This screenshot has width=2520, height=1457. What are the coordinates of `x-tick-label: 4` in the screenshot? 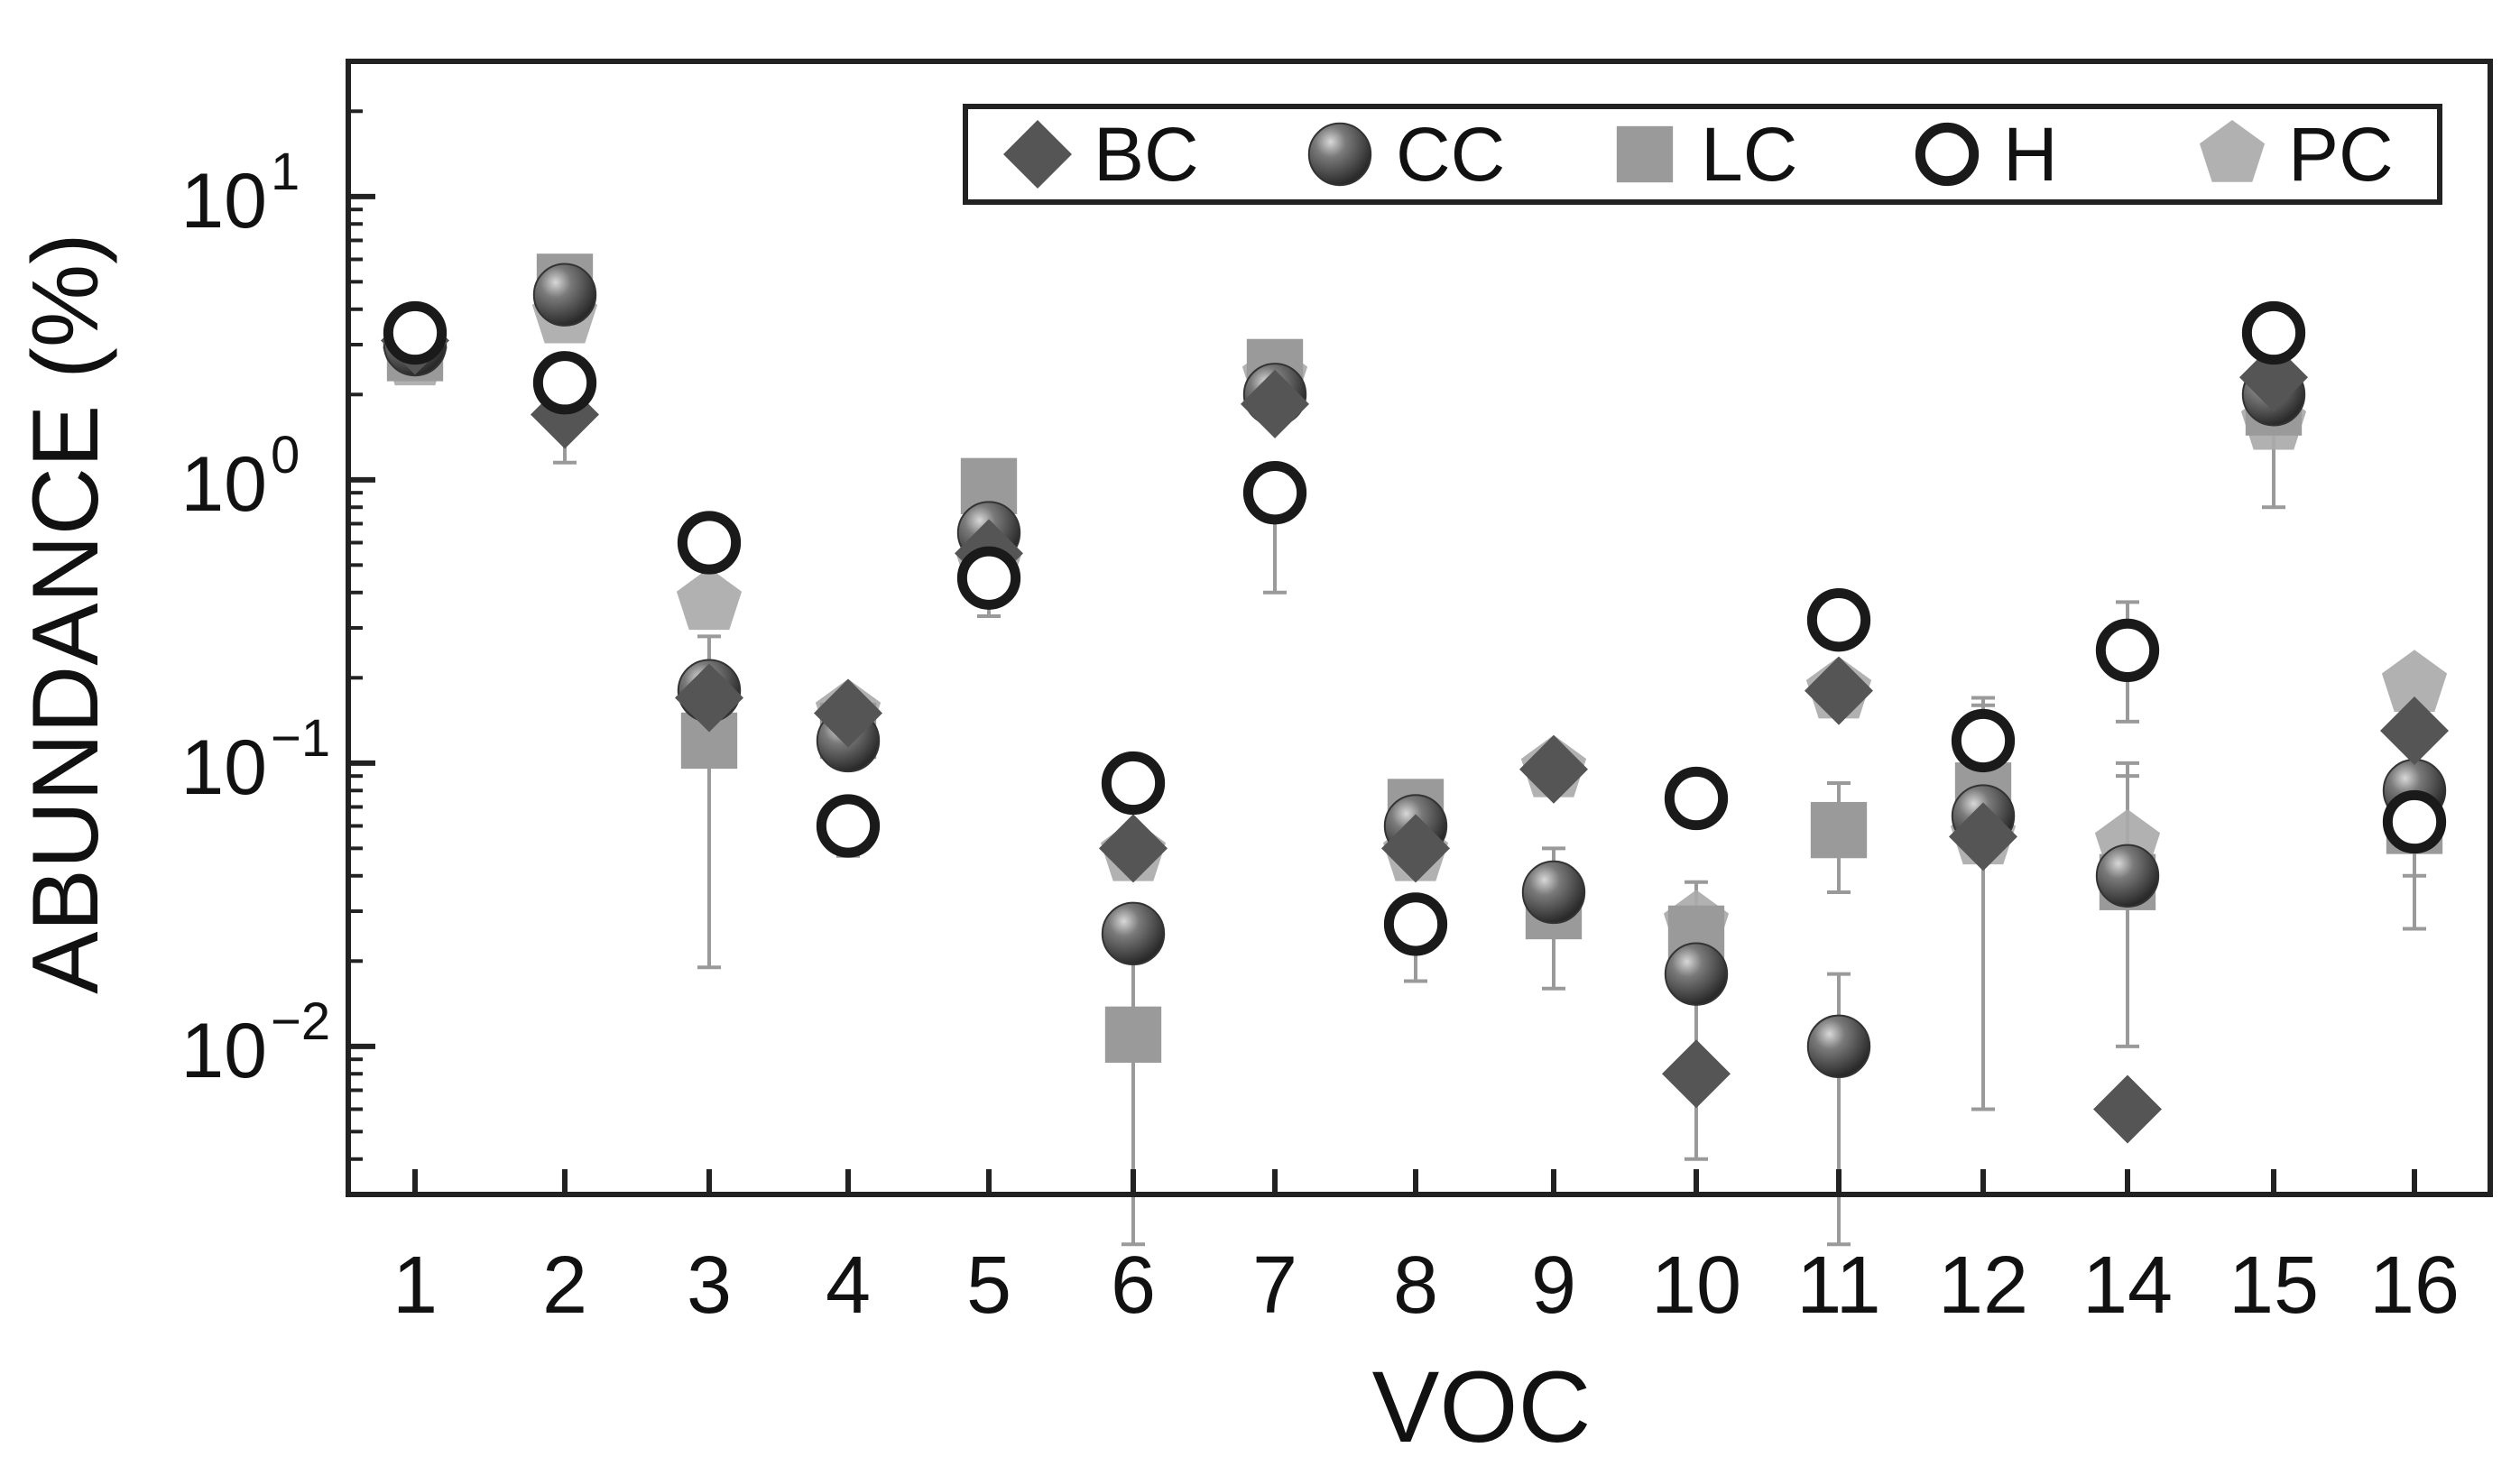 It's located at (848, 1285).